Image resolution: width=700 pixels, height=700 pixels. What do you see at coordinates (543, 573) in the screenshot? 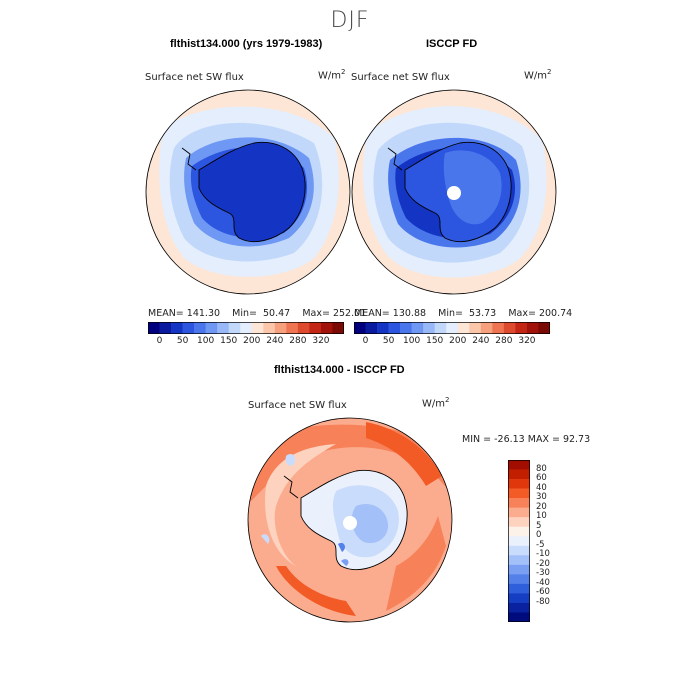
I see `colorbar-tick-label: -30` at bounding box center [543, 573].